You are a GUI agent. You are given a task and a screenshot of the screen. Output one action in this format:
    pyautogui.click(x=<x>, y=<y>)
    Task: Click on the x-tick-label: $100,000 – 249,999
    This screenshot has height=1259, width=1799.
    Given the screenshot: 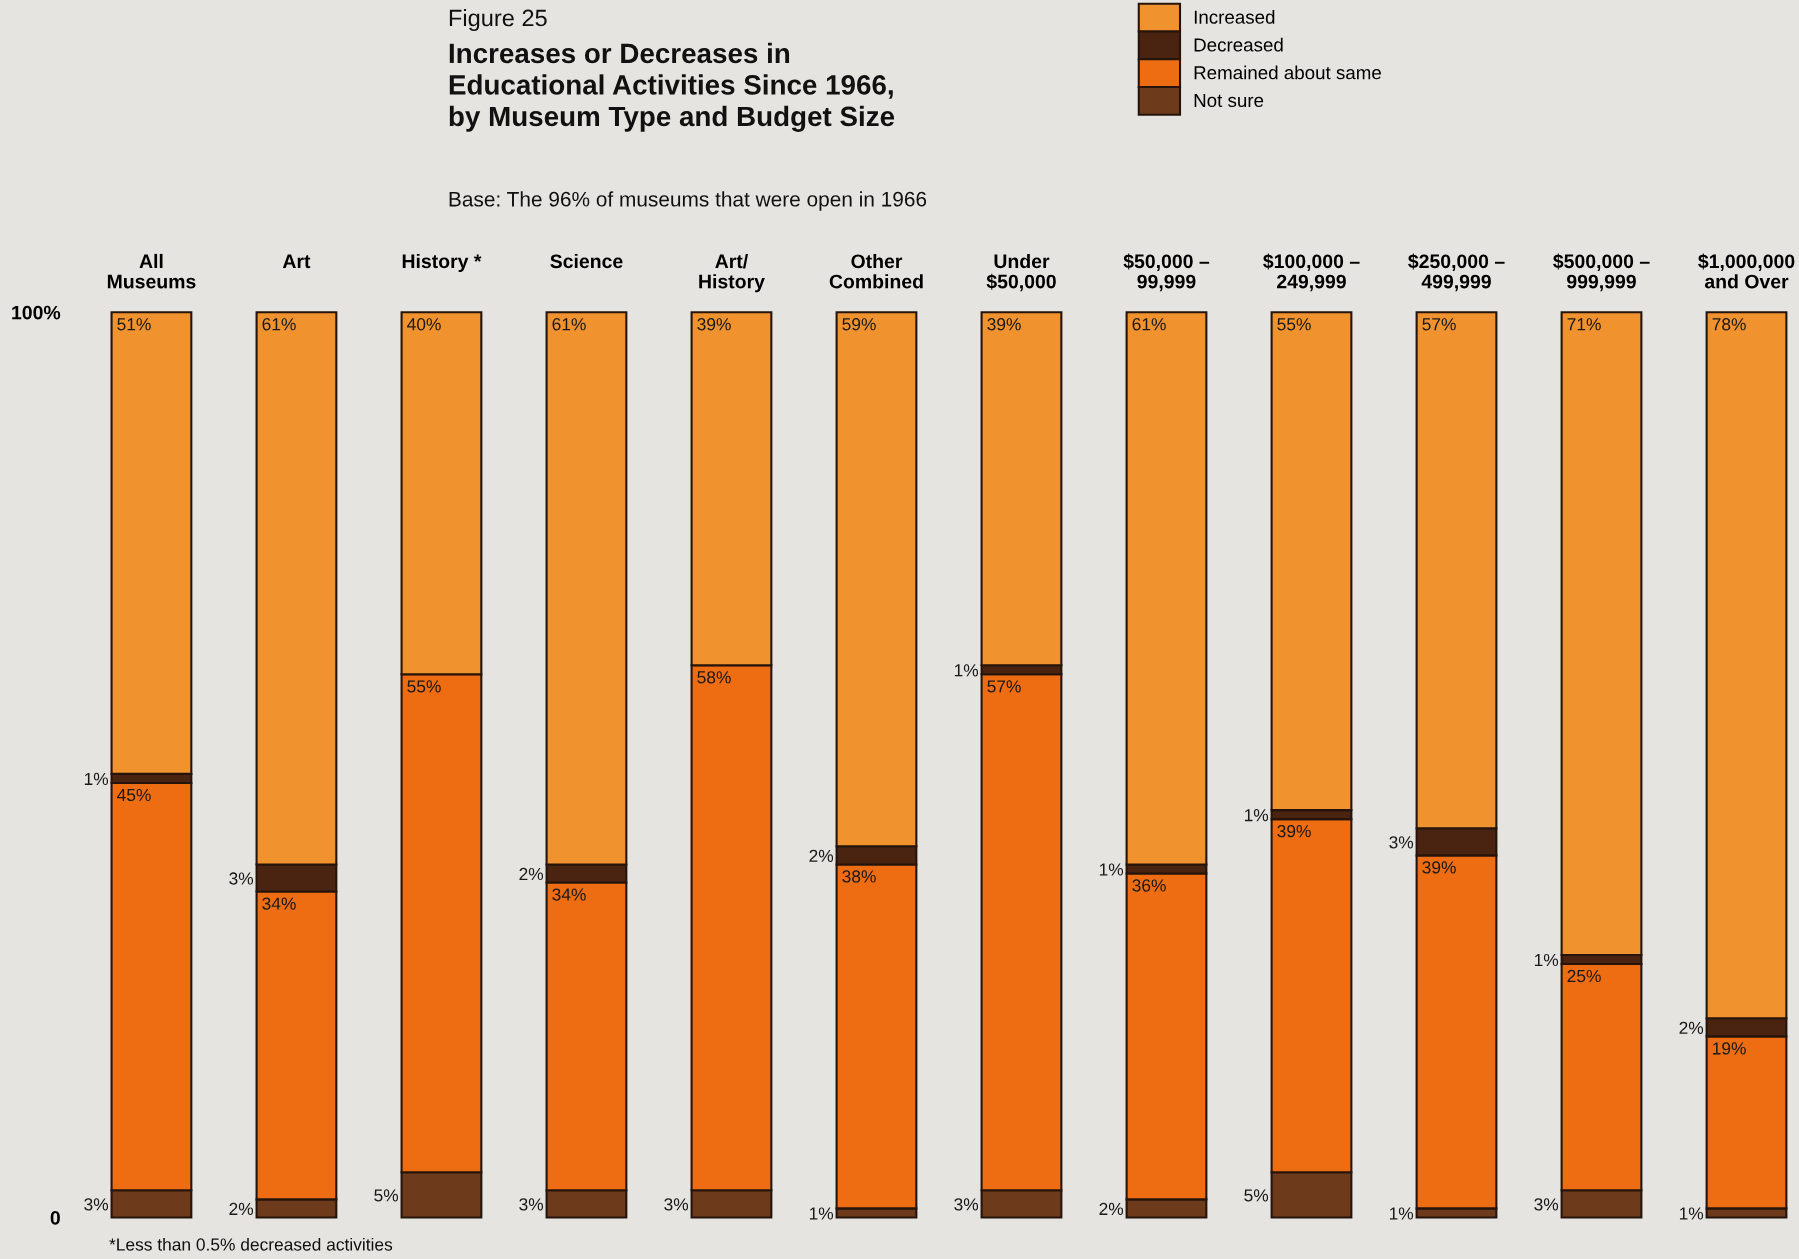 What is the action you would take?
    pyautogui.click(x=1311, y=272)
    